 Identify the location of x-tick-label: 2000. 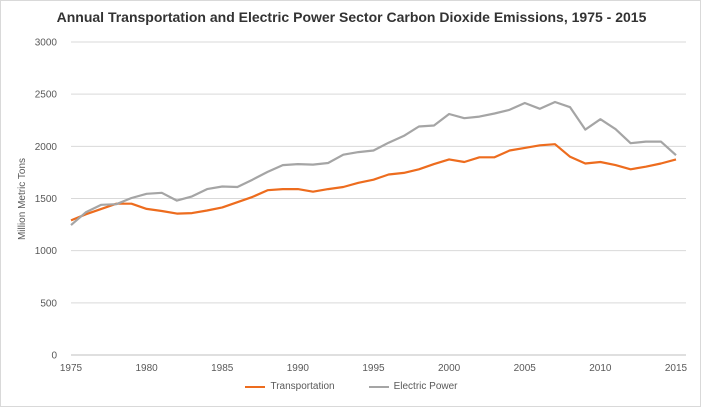
(449, 368).